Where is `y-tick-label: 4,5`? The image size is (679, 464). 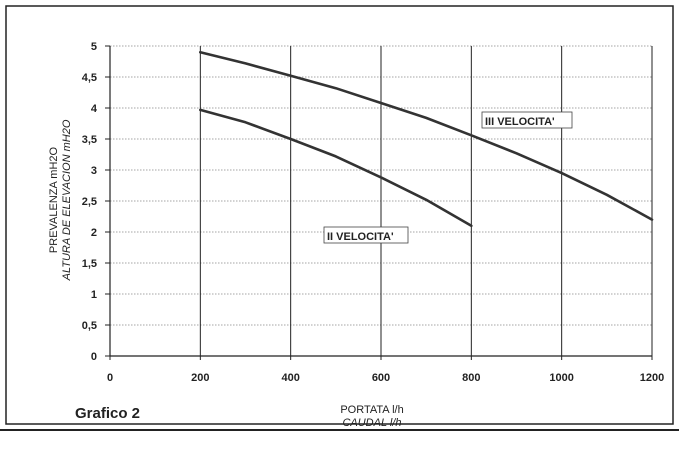
y-tick-label: 4,5 is located at coordinates (89, 78).